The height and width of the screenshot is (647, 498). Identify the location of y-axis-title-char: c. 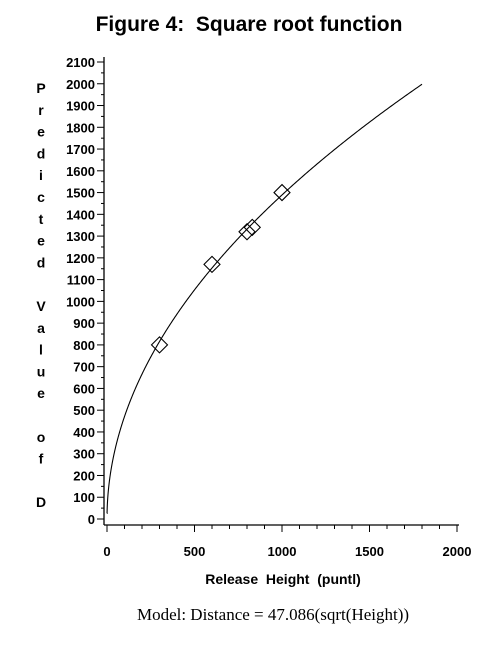
(41, 197).